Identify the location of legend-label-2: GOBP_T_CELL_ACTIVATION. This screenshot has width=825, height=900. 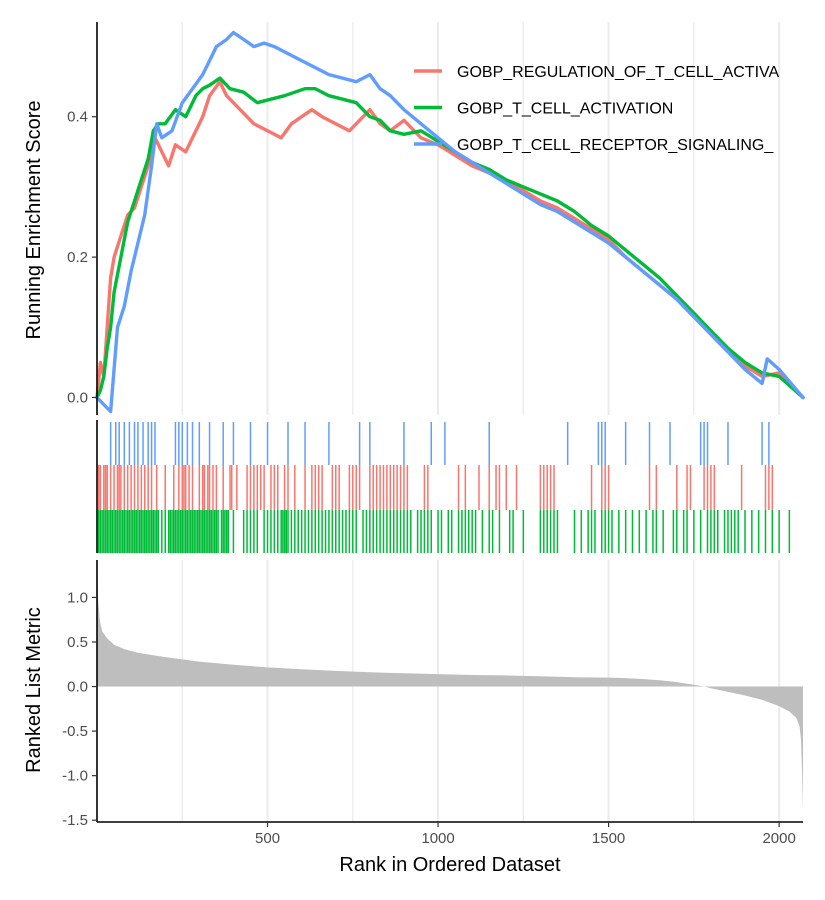
(565, 109).